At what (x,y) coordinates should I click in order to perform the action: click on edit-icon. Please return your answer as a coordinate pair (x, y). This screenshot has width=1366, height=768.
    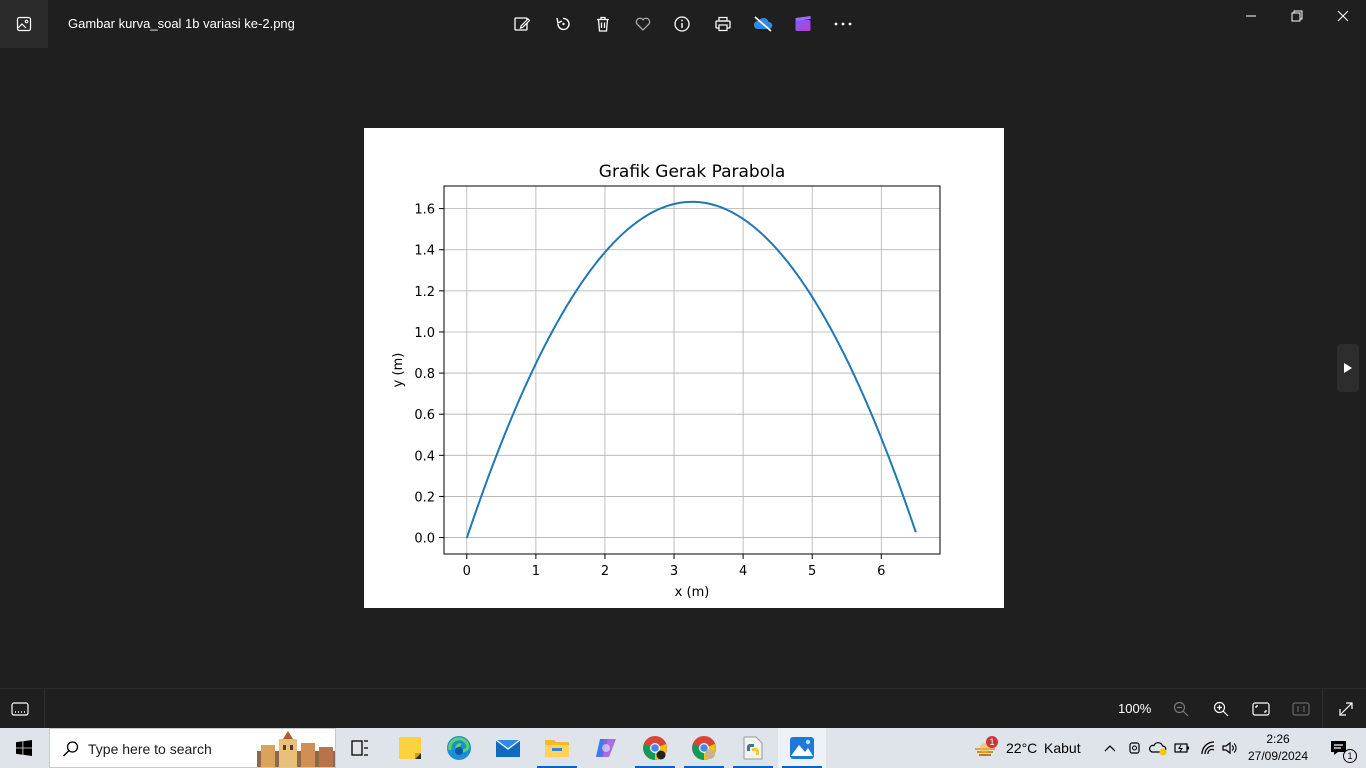
    Looking at the image, I should click on (522, 24).